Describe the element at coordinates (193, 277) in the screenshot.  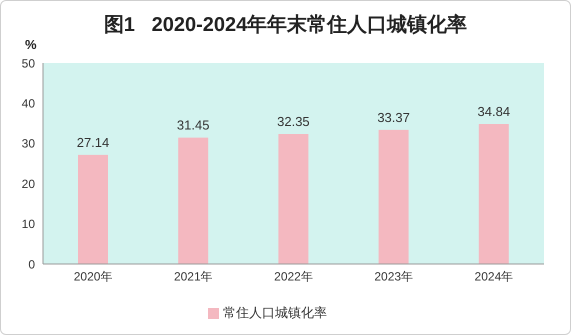
I see `x-tick-label: 2021年` at that location.